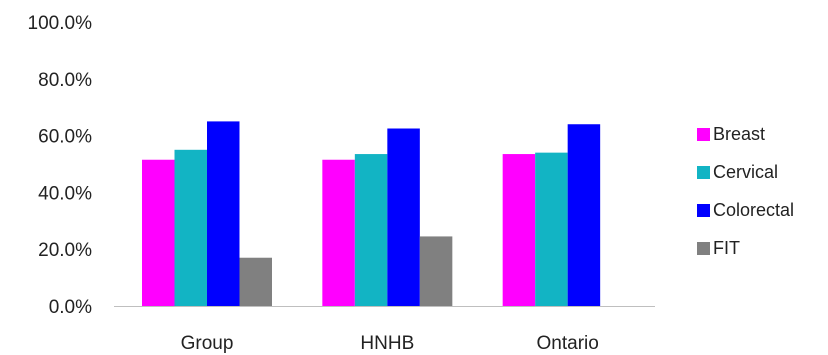  I want to click on y-tick-label: 0.0%, so click(70, 307).